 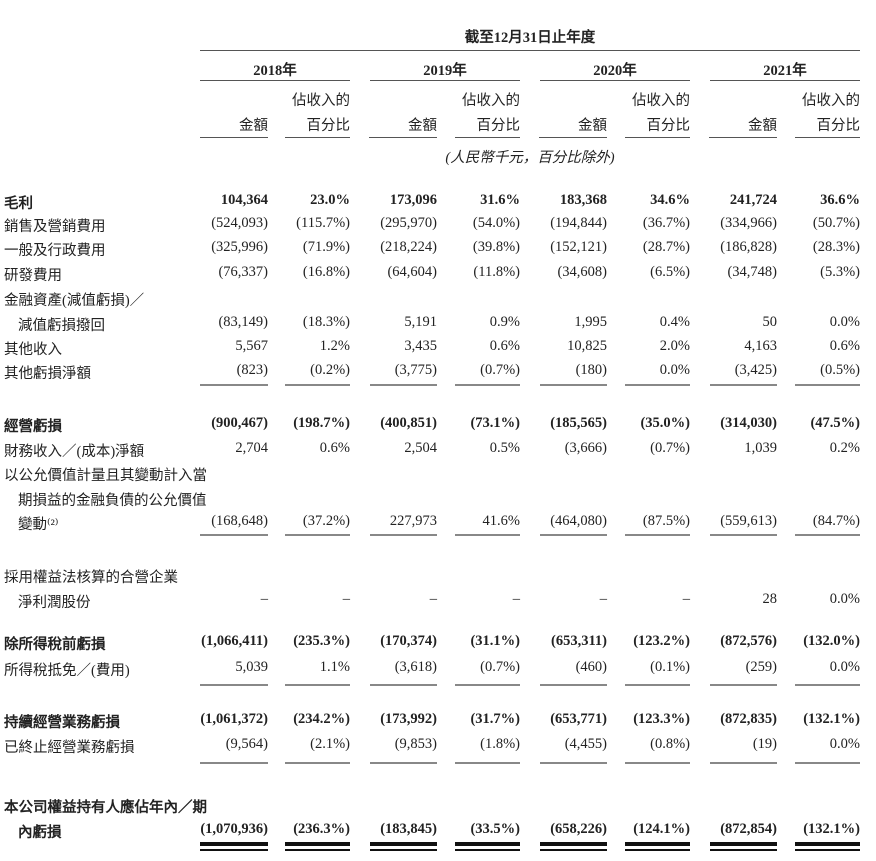 What do you see at coordinates (408, 423) in the screenshot?
I see `amount-cell: (400,851)` at bounding box center [408, 423].